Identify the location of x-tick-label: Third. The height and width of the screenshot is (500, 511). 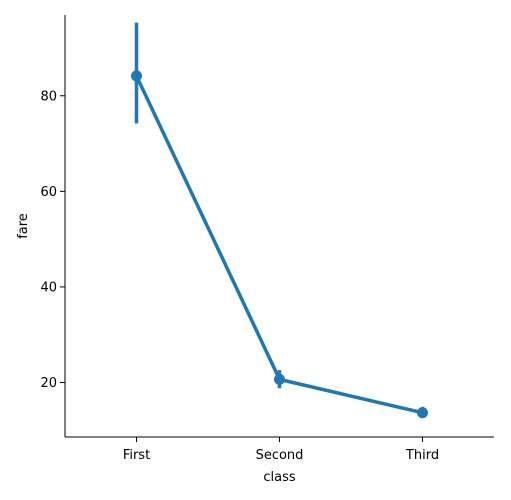
(422, 455).